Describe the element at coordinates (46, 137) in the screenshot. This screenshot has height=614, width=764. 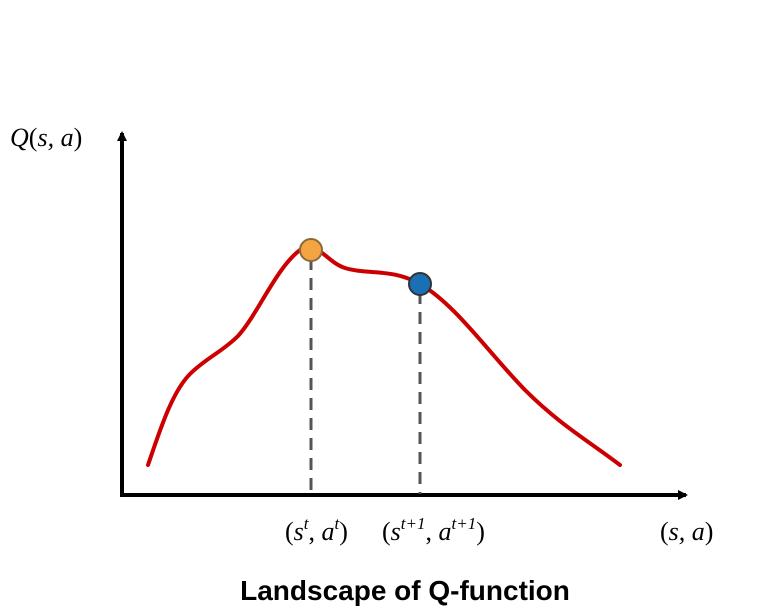
I see `y-axis-label: Q(s, a)` at that location.